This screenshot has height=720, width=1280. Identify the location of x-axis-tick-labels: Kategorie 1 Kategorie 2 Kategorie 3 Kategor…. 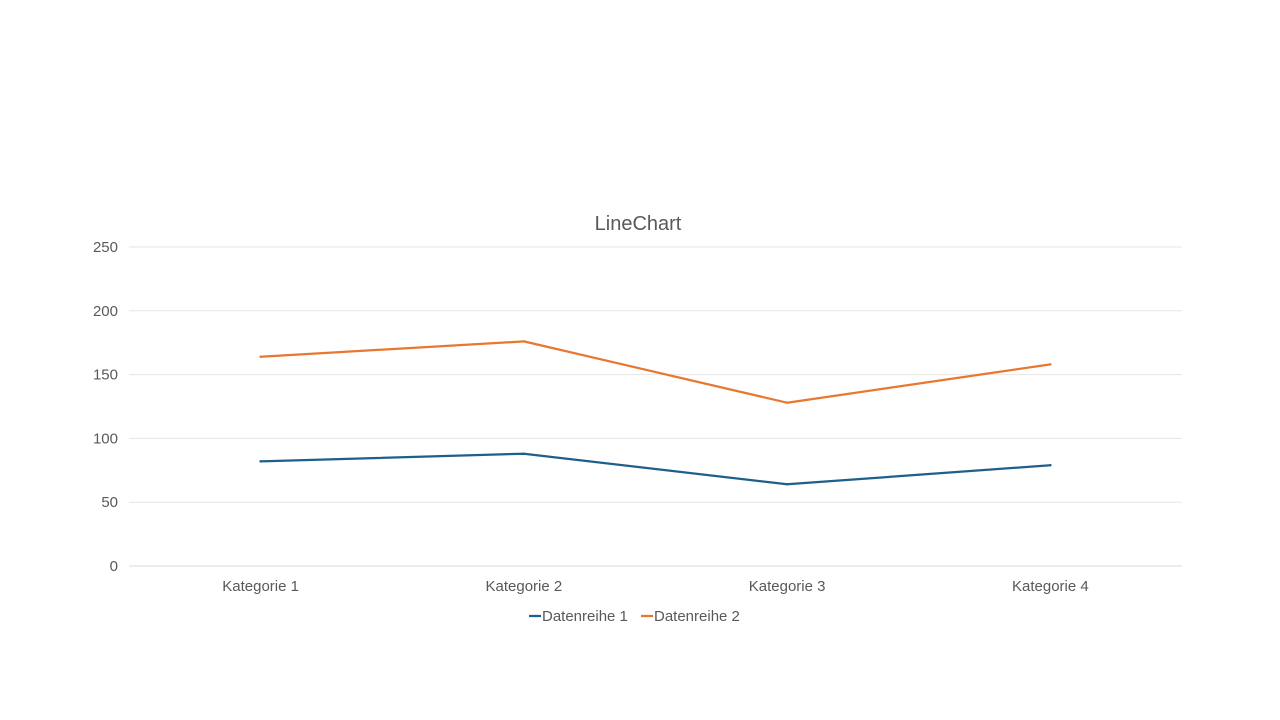
(655, 586).